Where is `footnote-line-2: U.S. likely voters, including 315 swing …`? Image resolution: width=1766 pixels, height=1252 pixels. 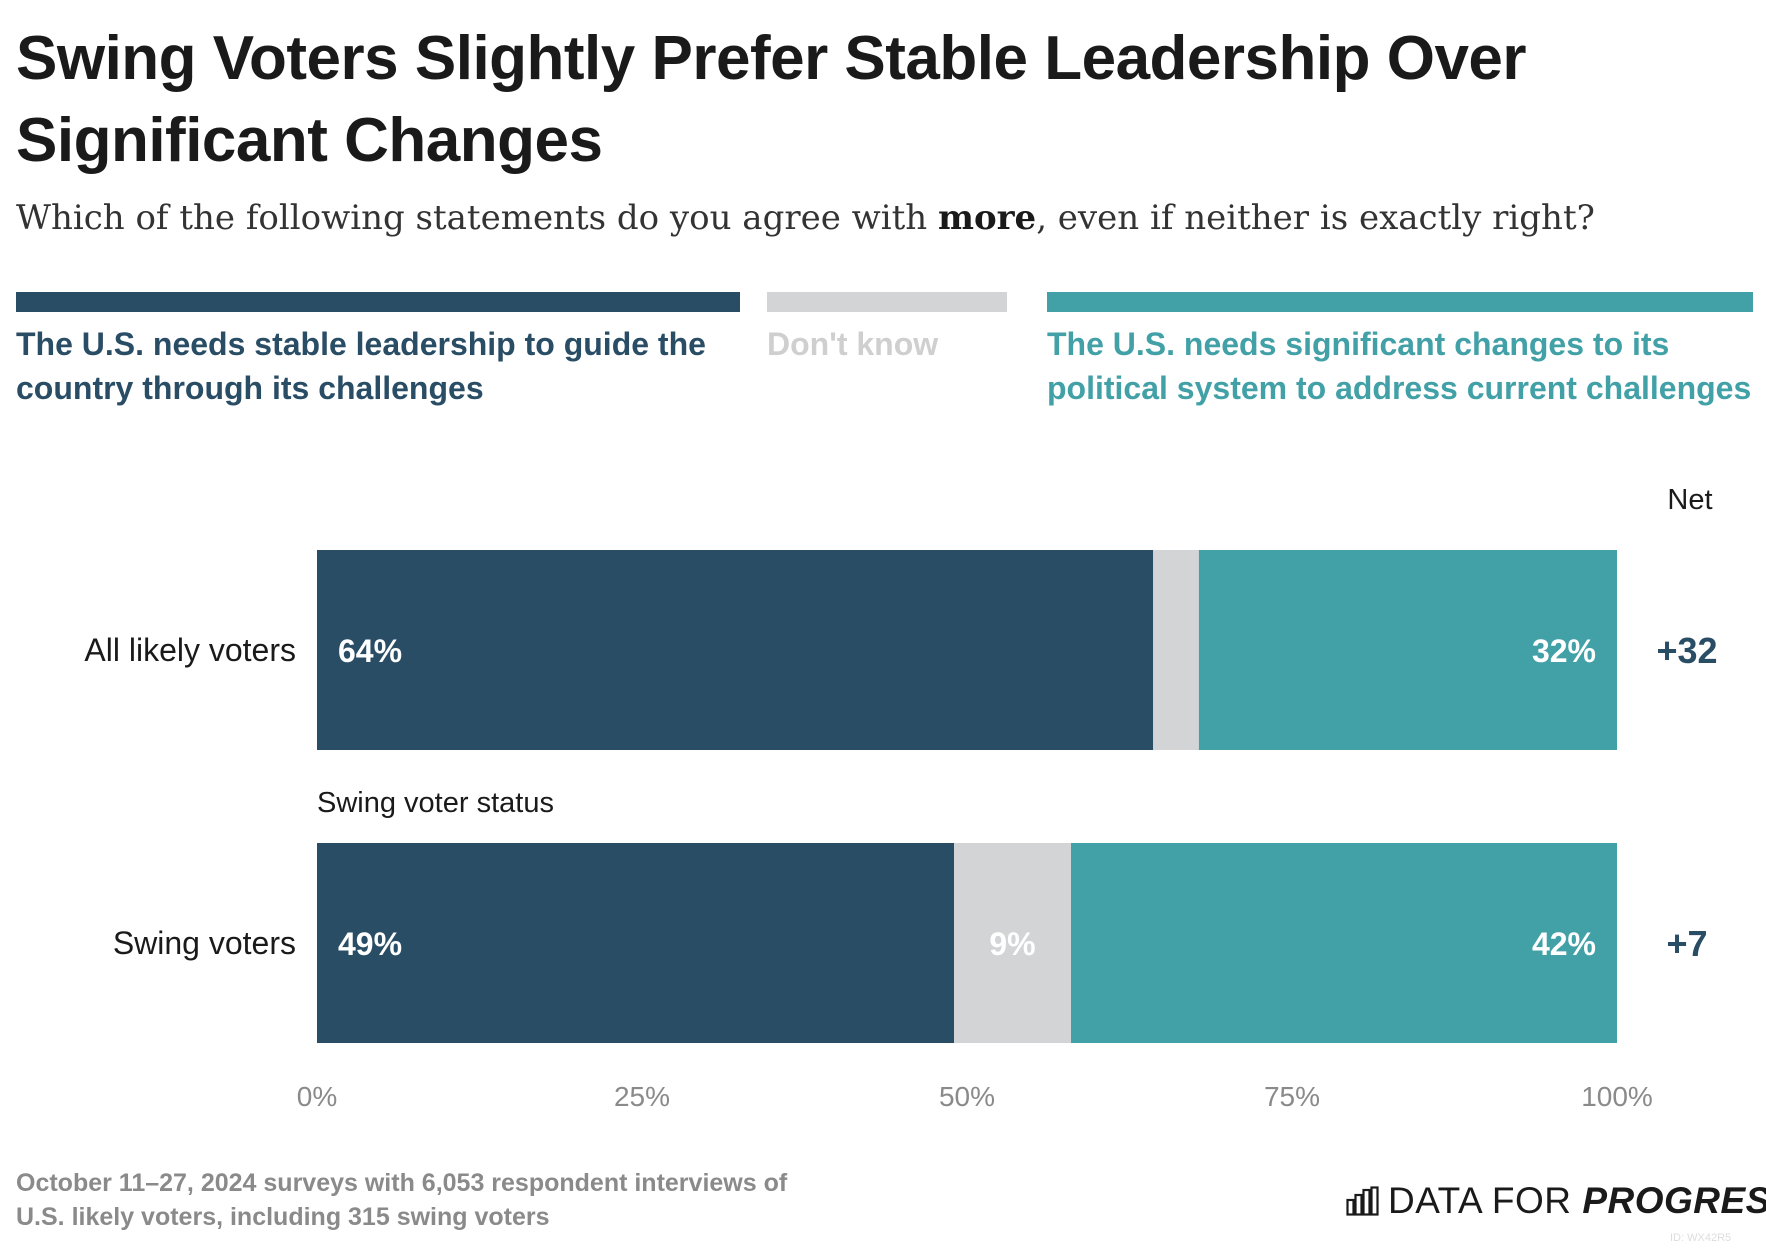
footnote-line-2: U.S. likely voters, including 315 swing … is located at coordinates (283, 1217).